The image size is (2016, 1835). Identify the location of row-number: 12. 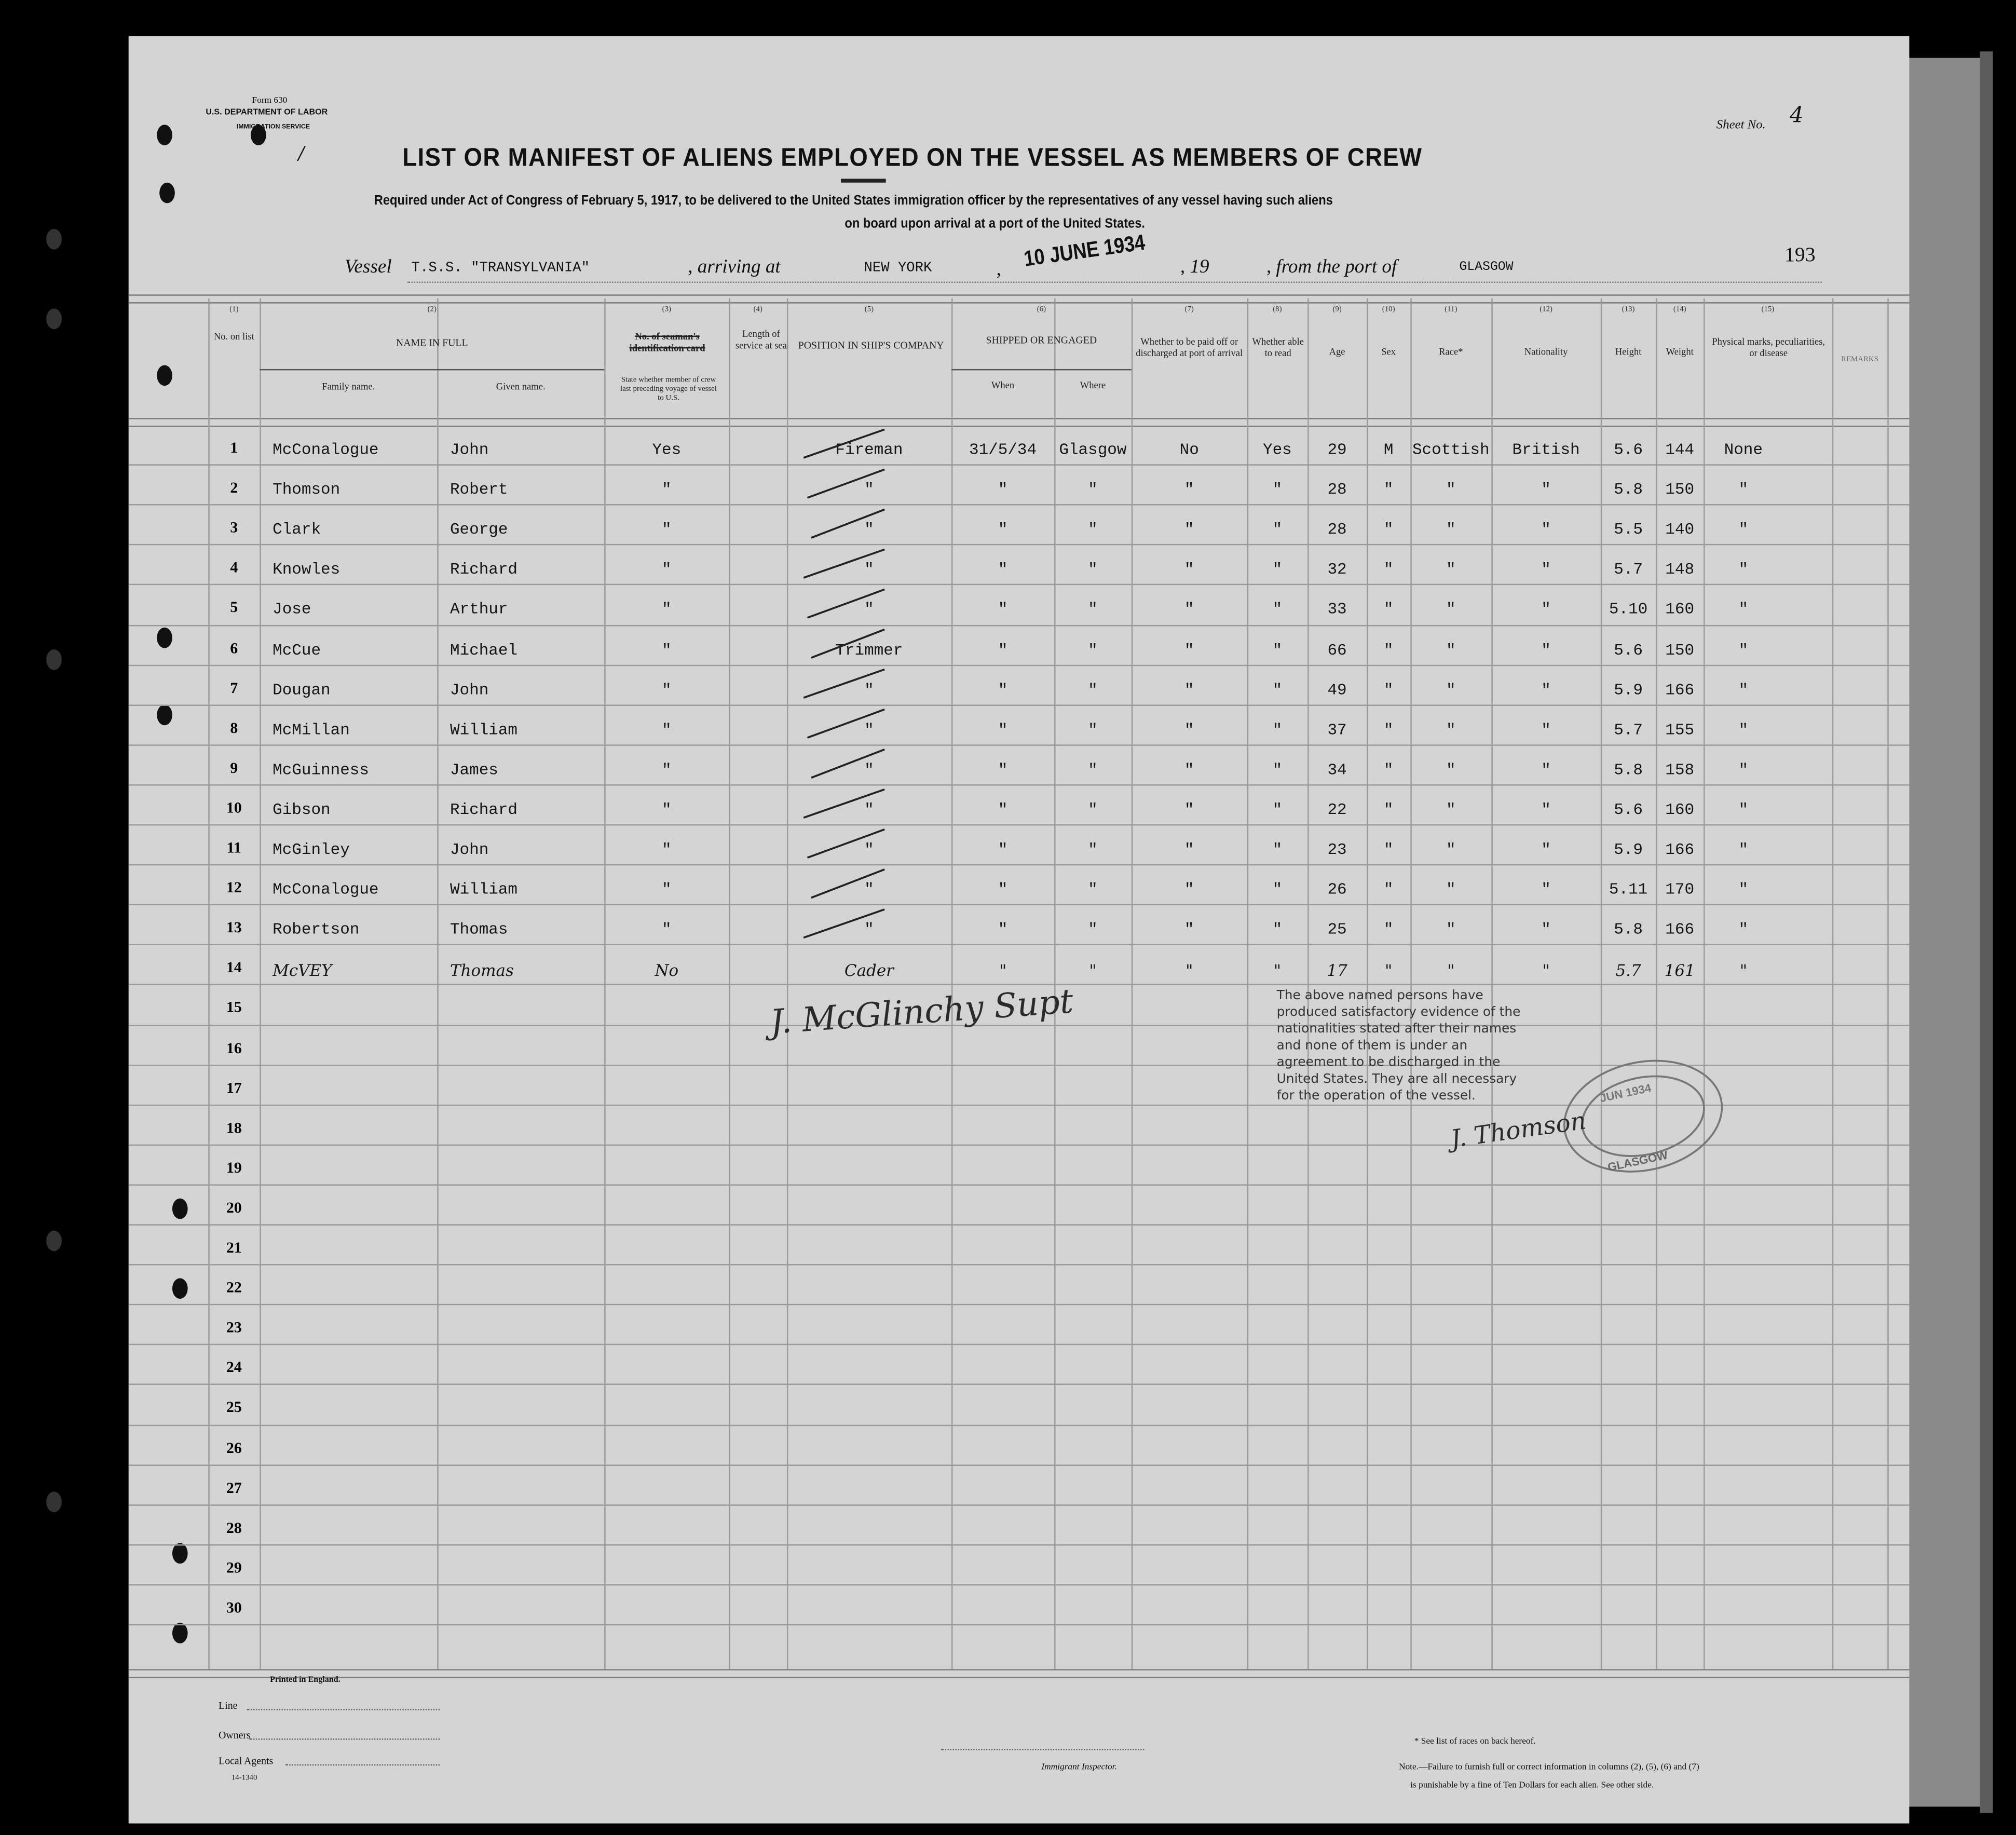
(234, 887).